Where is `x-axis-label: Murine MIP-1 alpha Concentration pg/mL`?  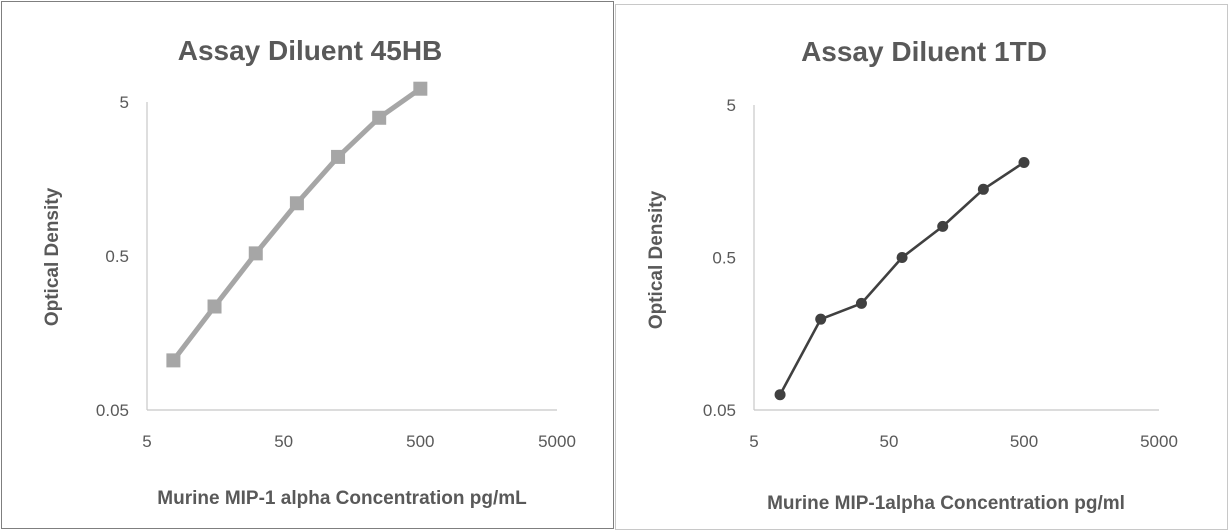 x-axis-label: Murine MIP-1 alpha Concentration pg/mL is located at coordinates (342, 498).